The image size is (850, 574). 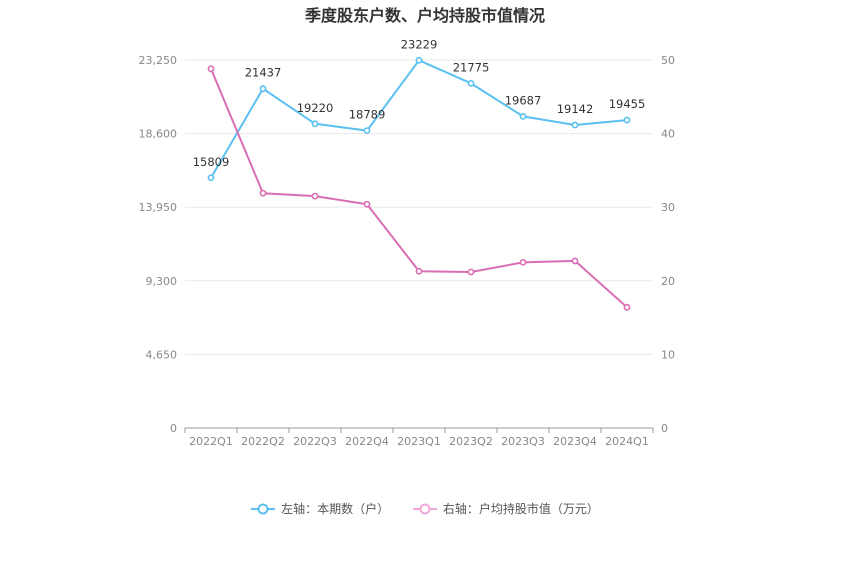 I want to click on right-axis-tick-label: 20, so click(x=668, y=281).